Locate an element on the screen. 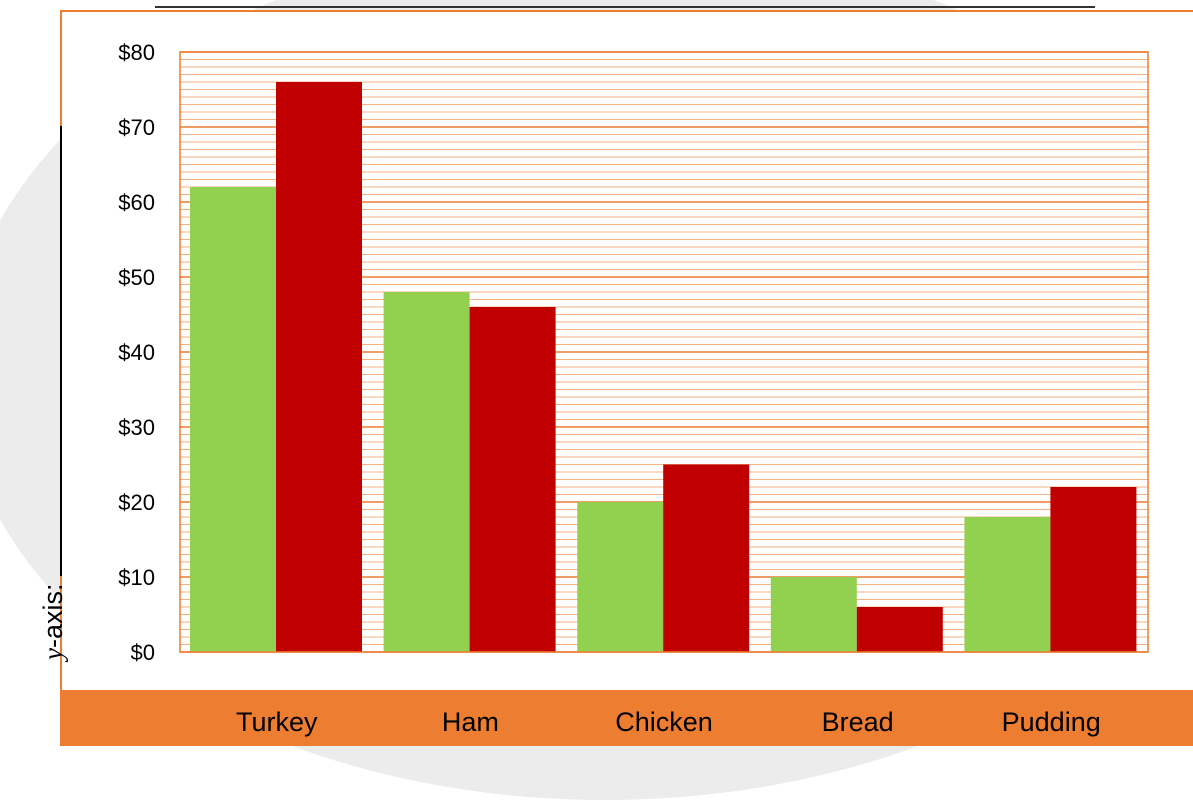 The height and width of the screenshot is (800, 1193). bar-ham-series2 is located at coordinates (512, 479).